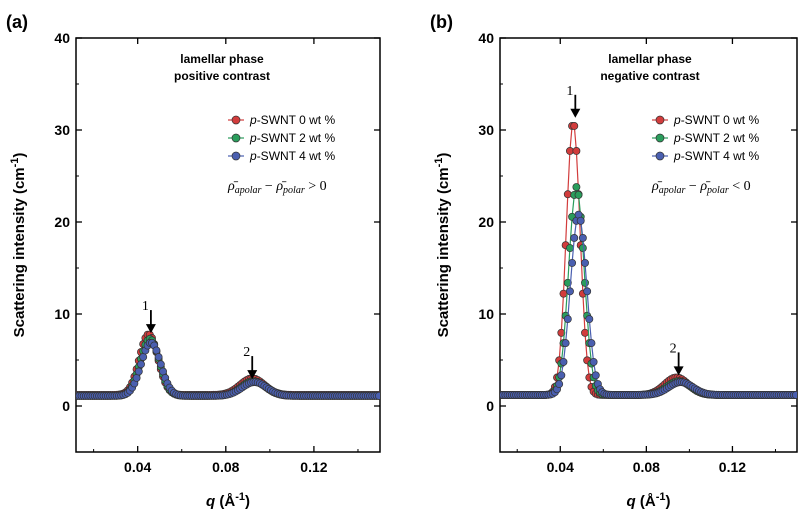  Describe the element at coordinates (716, 120) in the screenshot. I see `legend-label: p-SWNT 0 wt %` at that location.